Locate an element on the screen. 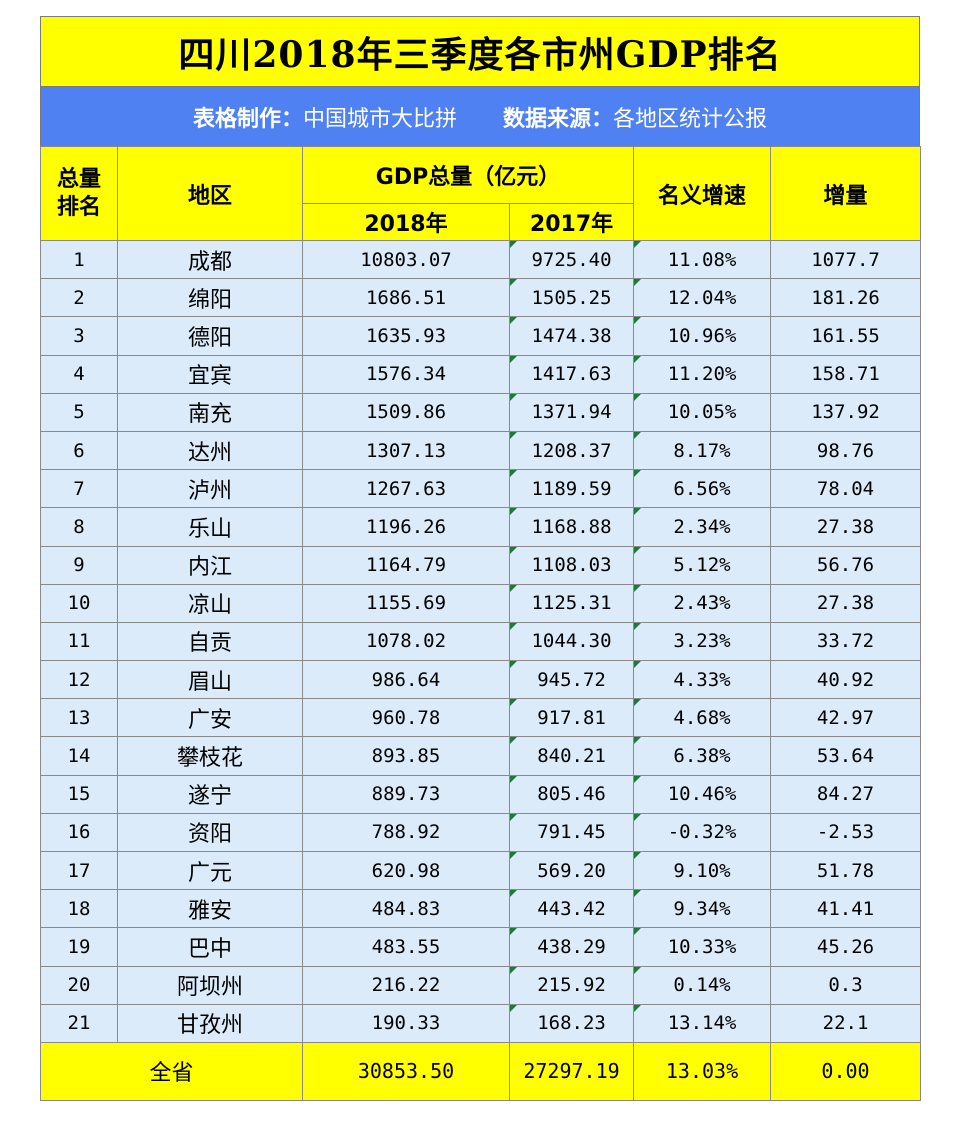  rank-cell: 8 is located at coordinates (79, 527).